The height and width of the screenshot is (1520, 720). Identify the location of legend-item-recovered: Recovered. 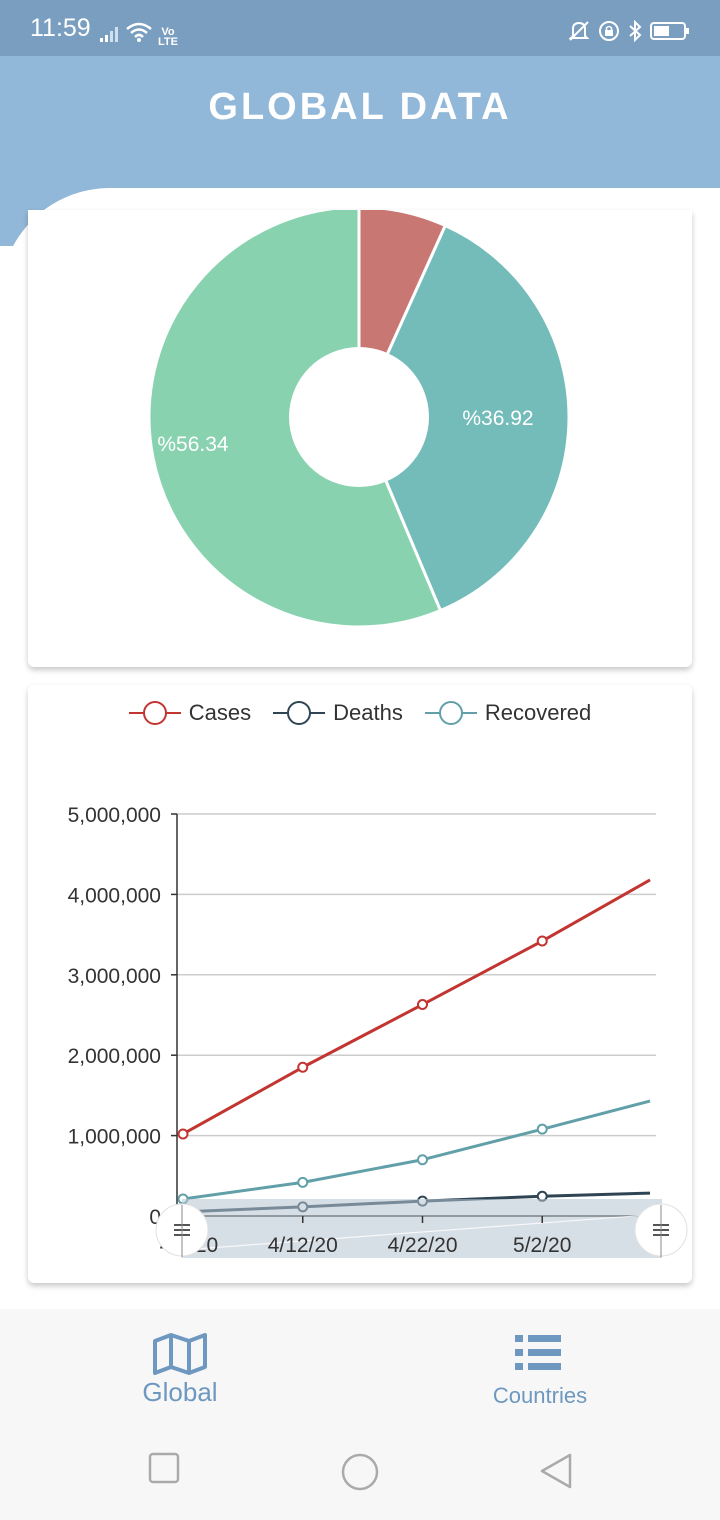
(508, 713).